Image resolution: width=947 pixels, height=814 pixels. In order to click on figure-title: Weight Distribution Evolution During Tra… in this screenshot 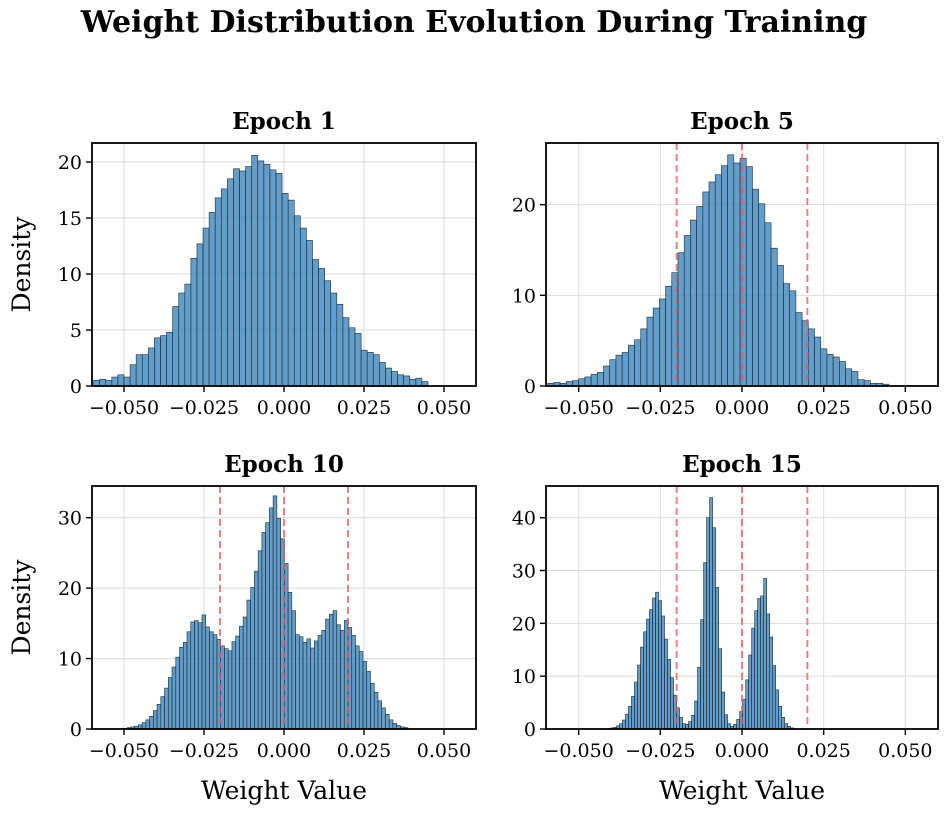, I will do `click(474, 22)`.